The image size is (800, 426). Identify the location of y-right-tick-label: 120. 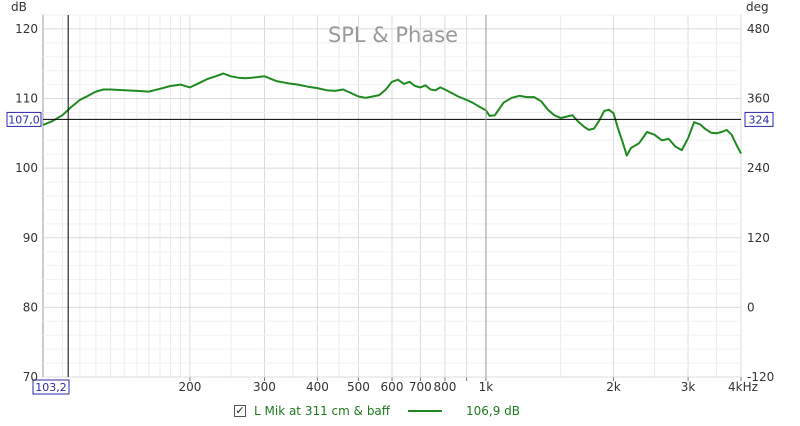
(758, 238).